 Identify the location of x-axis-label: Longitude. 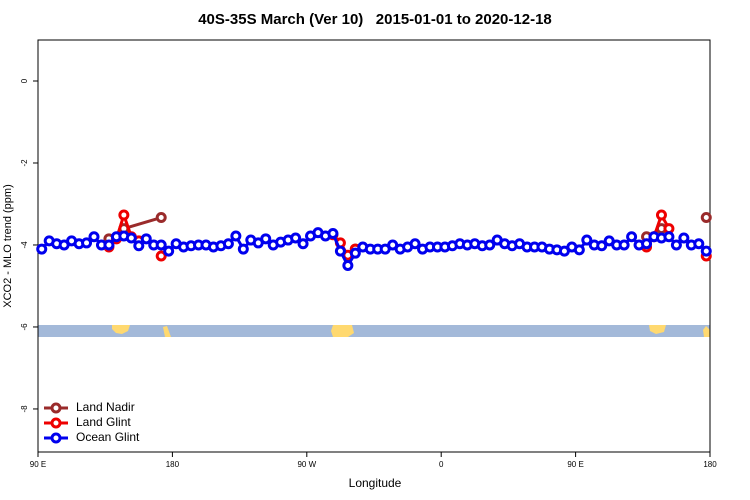
(375, 483).